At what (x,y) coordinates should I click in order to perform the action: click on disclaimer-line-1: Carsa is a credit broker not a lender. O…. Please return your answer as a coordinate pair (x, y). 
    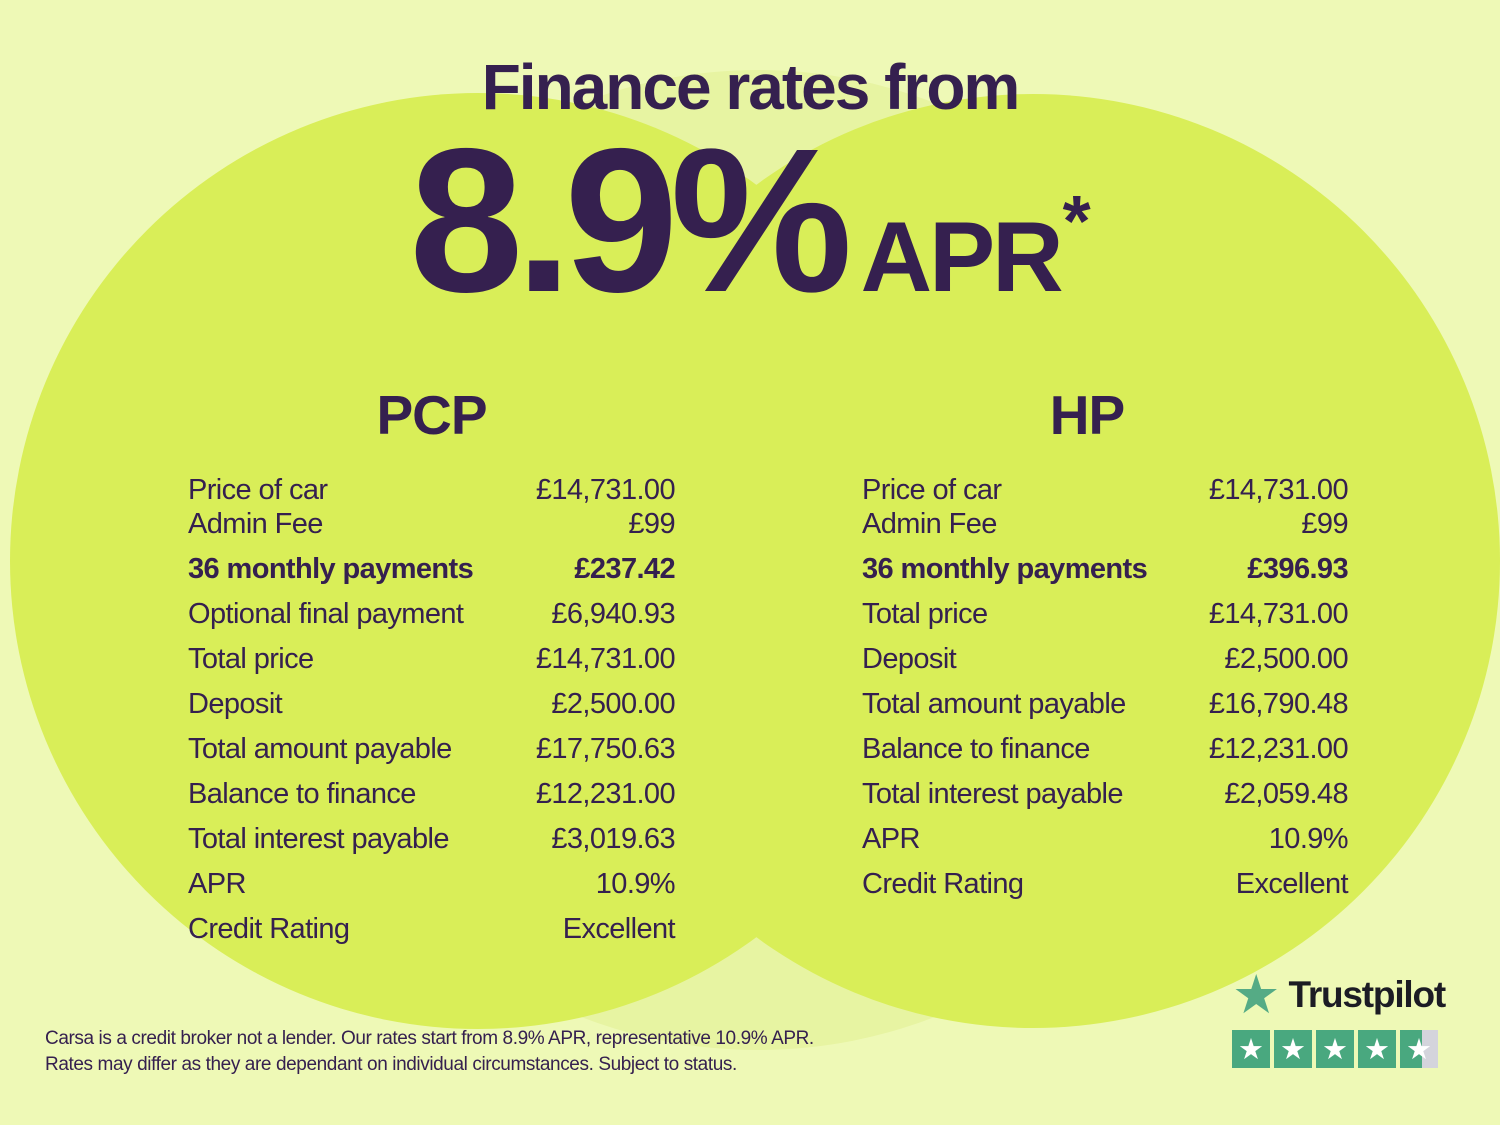
    Looking at the image, I should click on (429, 1038).